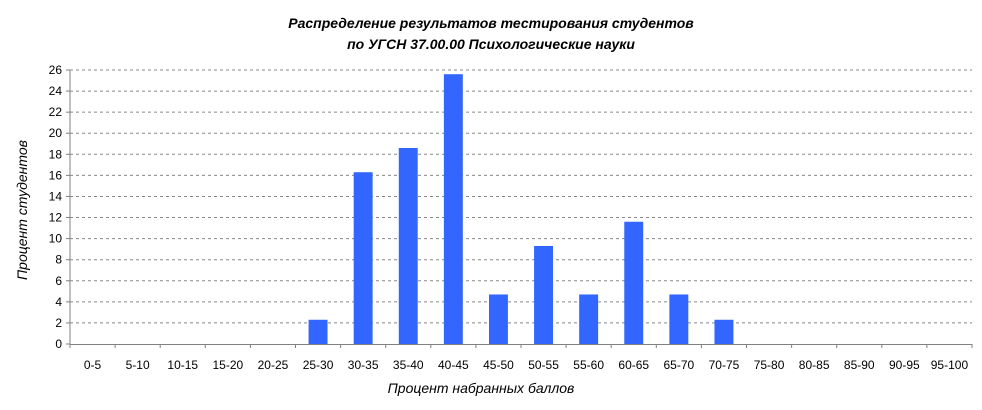  What do you see at coordinates (56, 218) in the screenshot?
I see `y-tick-label: 12` at bounding box center [56, 218].